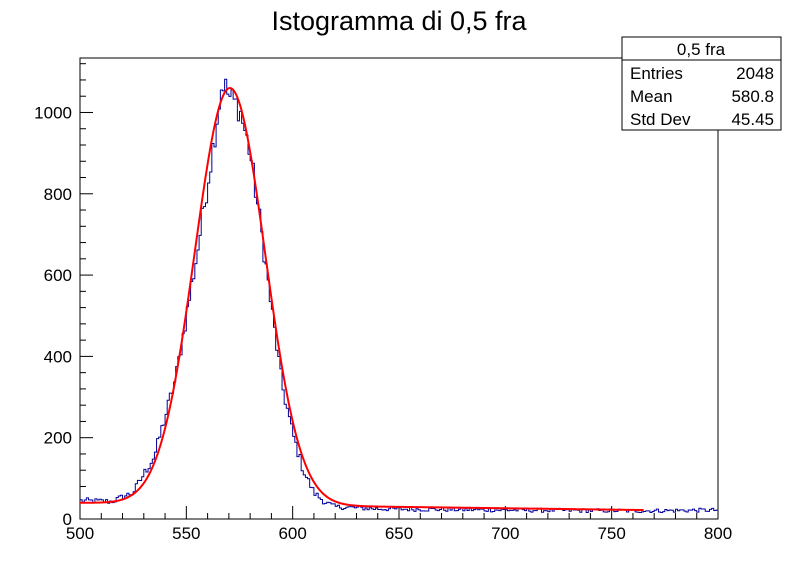 The image size is (798, 576). What do you see at coordinates (186, 533) in the screenshot?
I see `x-tick-label: 550` at bounding box center [186, 533].